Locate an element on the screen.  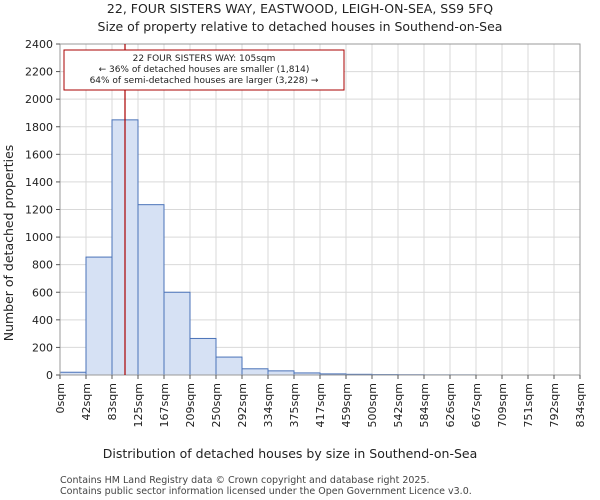
x-tick-label: 375sqm is located at coordinates (294, 405).